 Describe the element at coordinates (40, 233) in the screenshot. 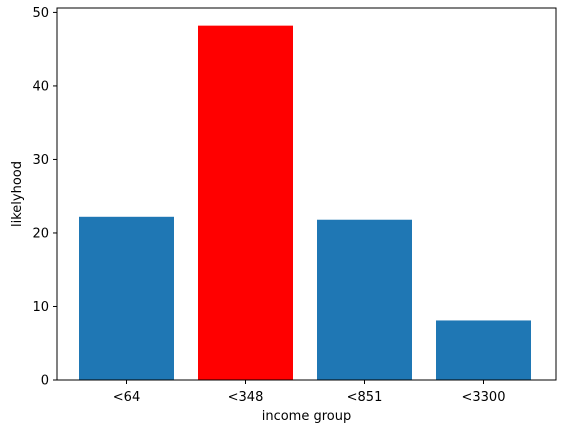

I see `y-tick-label: 20` at that location.